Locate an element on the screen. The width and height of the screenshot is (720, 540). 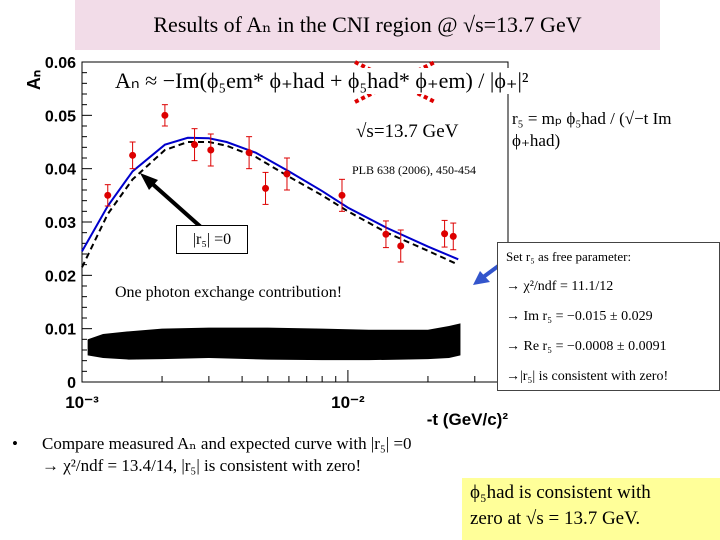
one-photon-text: One photon exchange contribution! is located at coordinates (229, 292).